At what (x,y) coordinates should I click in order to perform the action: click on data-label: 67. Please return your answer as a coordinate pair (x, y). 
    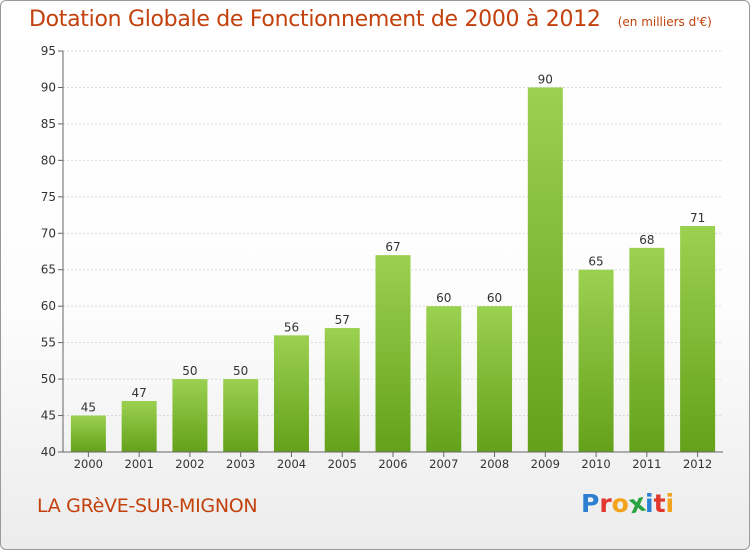
    Looking at the image, I should click on (392, 247).